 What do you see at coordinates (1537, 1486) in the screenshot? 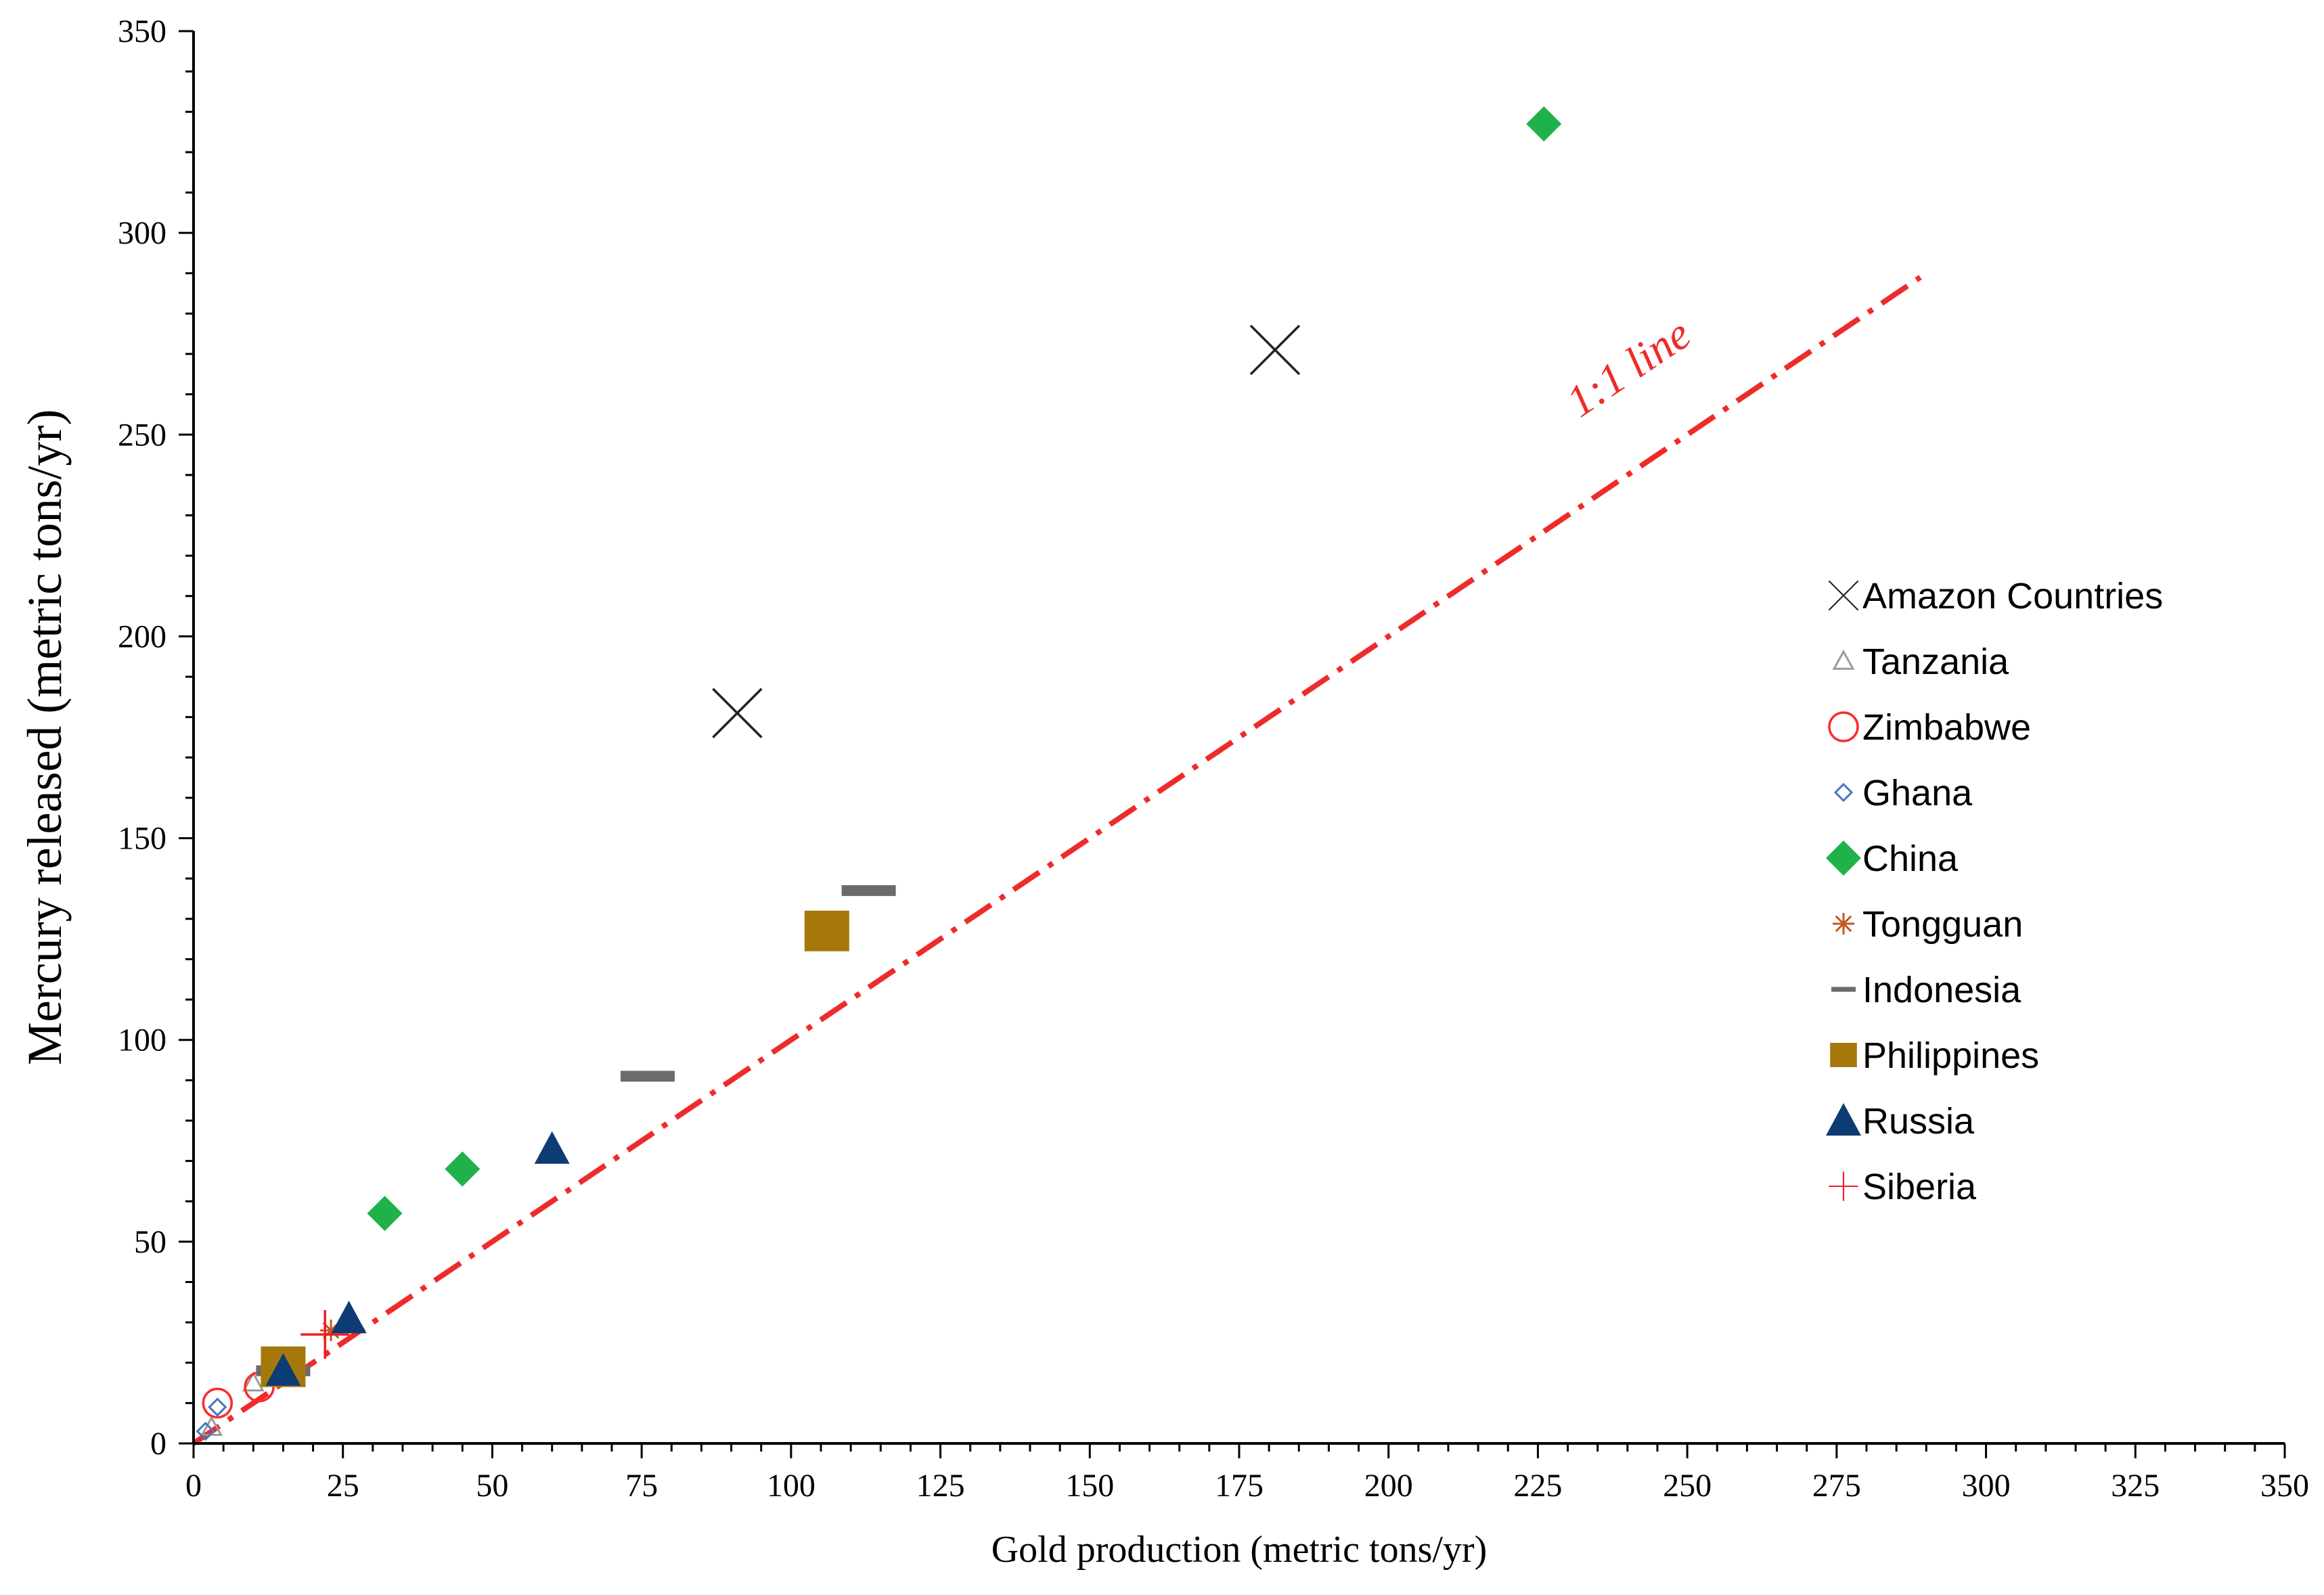
I see `x-tick-label: 225` at bounding box center [1537, 1486].